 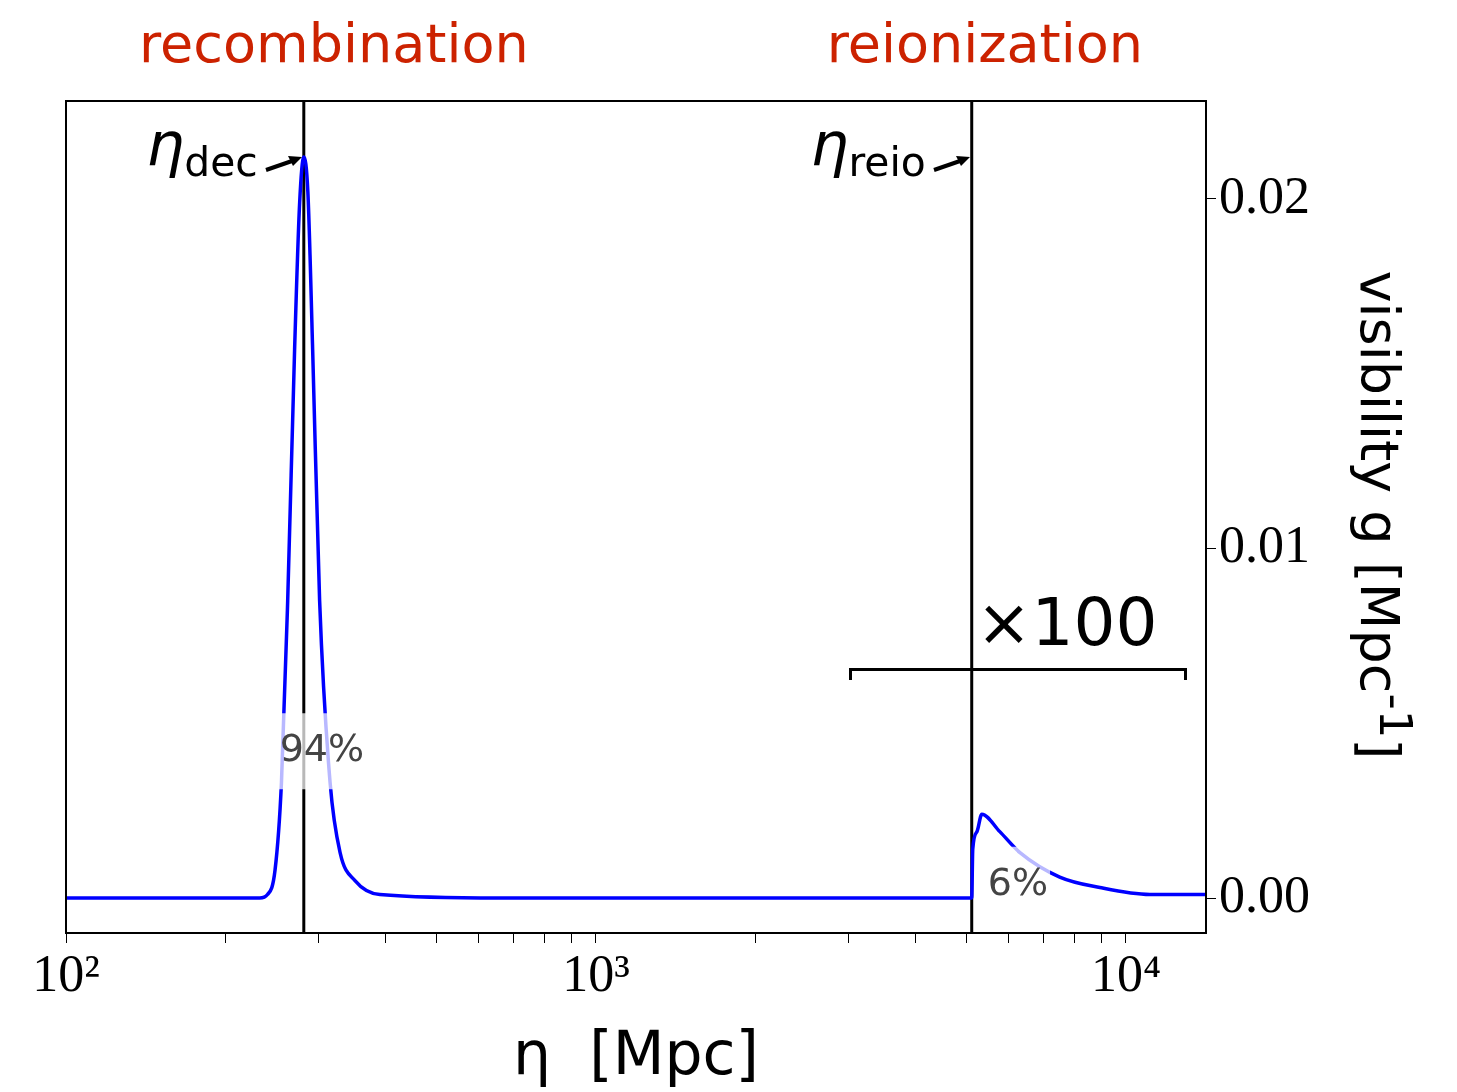 What do you see at coordinates (66, 973) in the screenshot?
I see `x-tick-label: 10²` at bounding box center [66, 973].